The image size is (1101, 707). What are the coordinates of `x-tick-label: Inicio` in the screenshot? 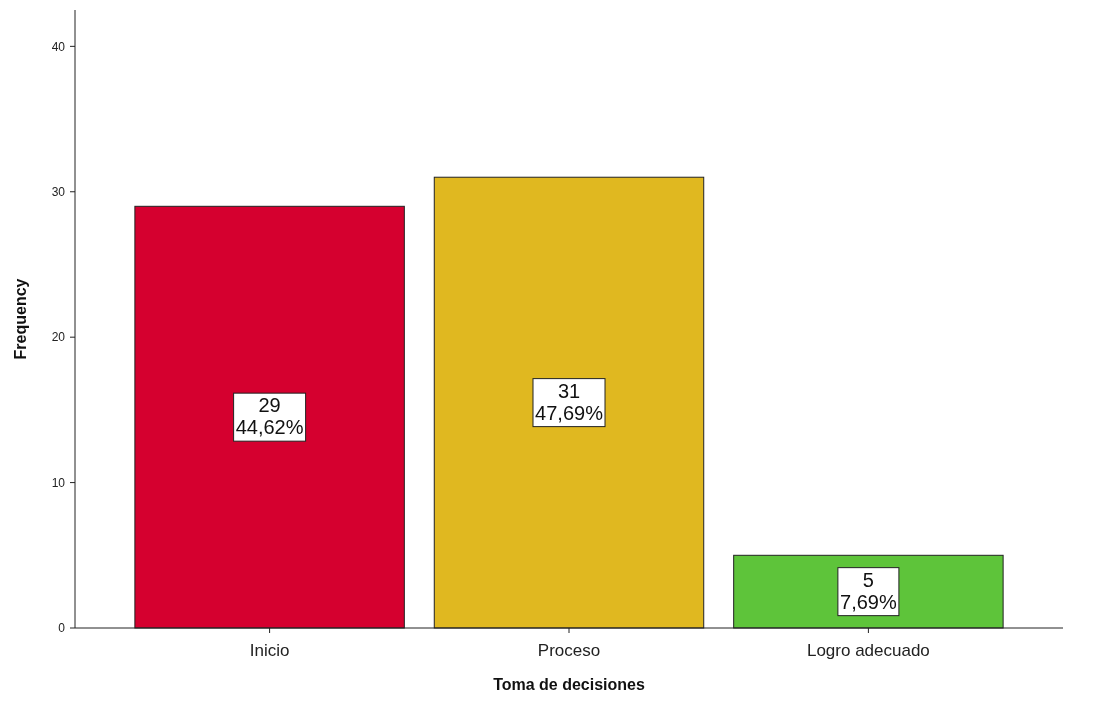 It's located at (269, 650).